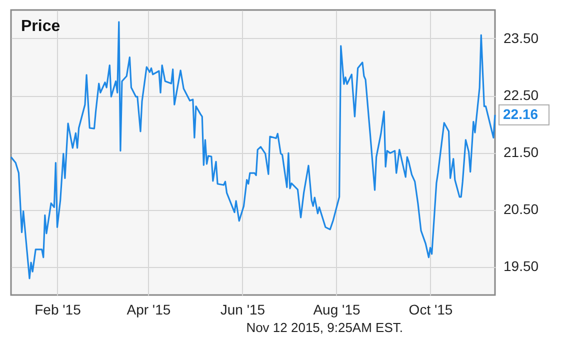 Image resolution: width=575 pixels, height=358 pixels. Describe the element at coordinates (243, 310) in the screenshot. I see `x-tick-label: Jun '15` at that location.